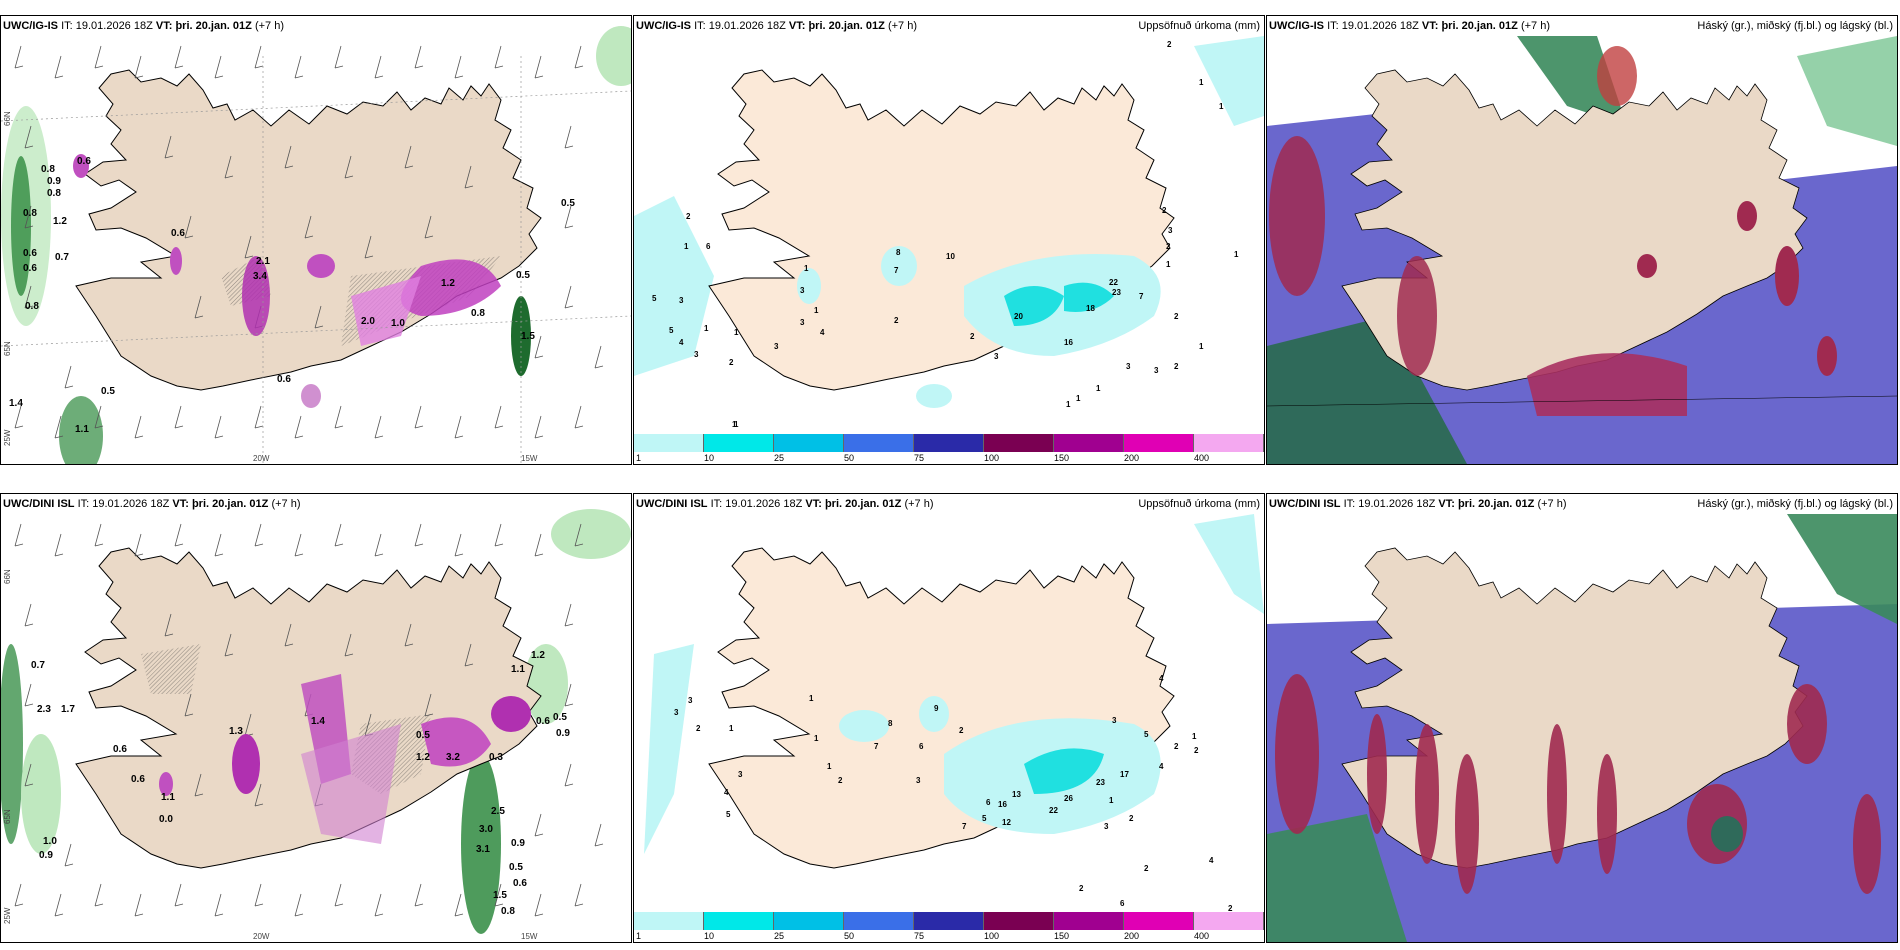 The image size is (1900, 950). I want to click on axis-lon15: 15W, so click(529, 936).